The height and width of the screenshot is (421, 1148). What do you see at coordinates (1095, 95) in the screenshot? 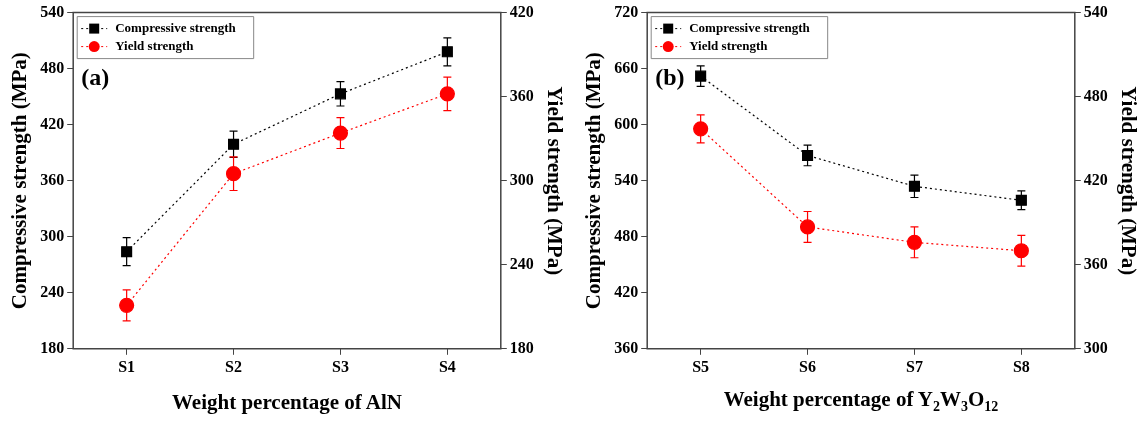
I see `y2-tick-label: 480` at bounding box center [1095, 95].